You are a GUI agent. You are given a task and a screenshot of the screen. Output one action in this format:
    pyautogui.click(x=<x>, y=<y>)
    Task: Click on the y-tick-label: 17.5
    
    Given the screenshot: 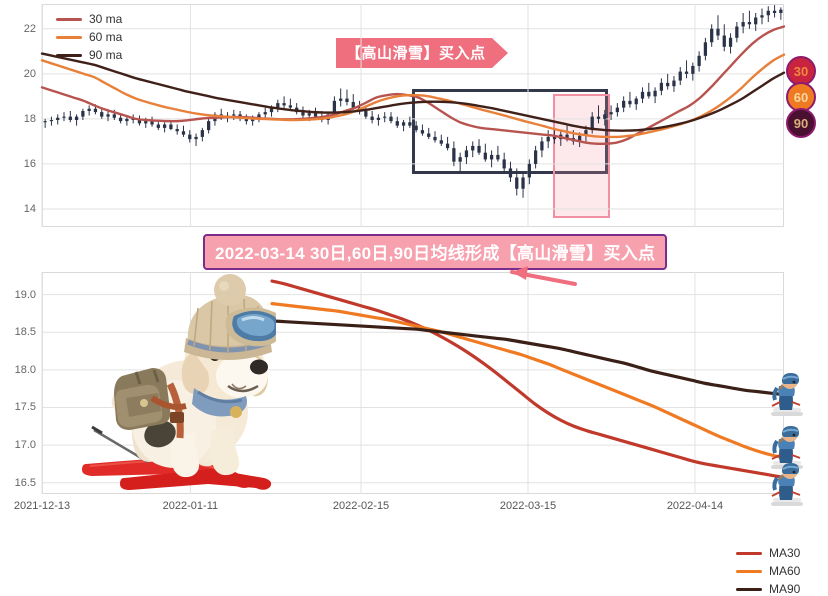 What is the action you would take?
    pyautogui.click(x=25, y=407)
    